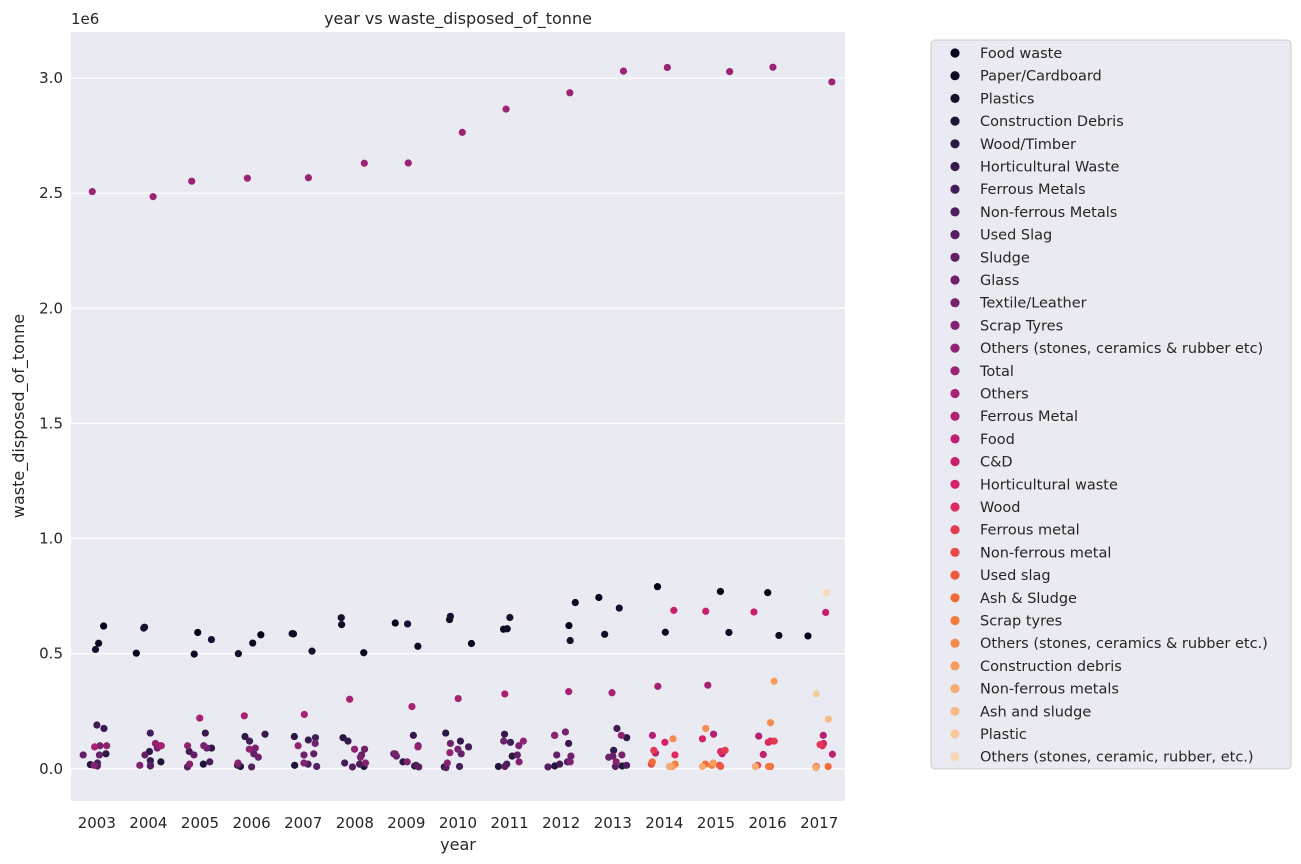  What do you see at coordinates (97, 823) in the screenshot?
I see `x-tick-label: 2003` at bounding box center [97, 823].